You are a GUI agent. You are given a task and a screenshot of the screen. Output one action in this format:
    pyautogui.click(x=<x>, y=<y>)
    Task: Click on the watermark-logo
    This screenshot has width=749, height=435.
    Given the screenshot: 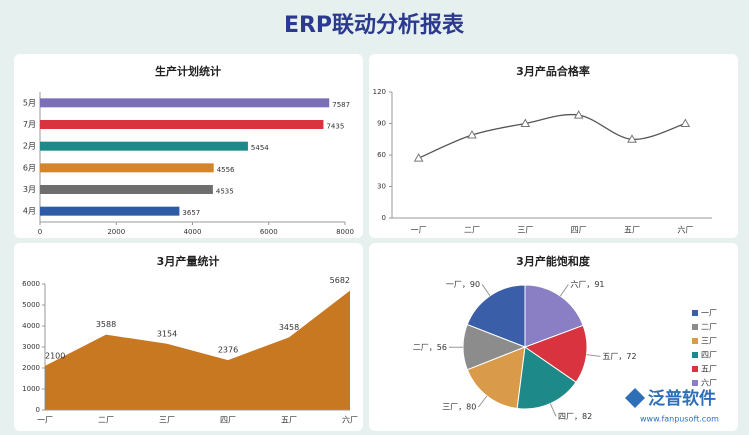 What is the action you would take?
    pyautogui.click(x=635, y=398)
    